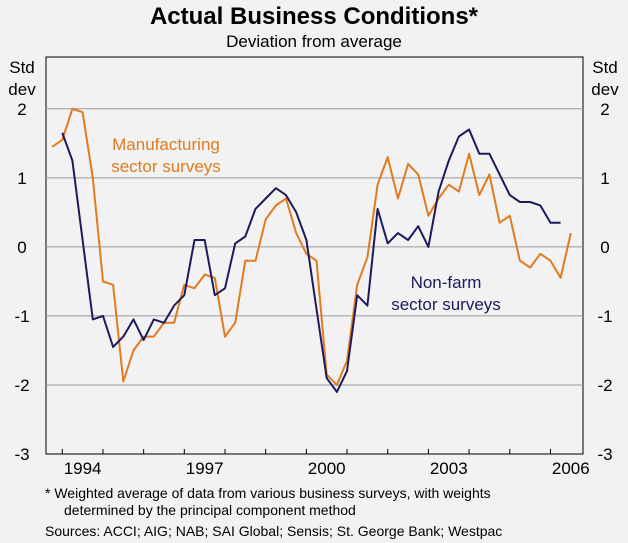  I want to click on y-axis-right: 2 1 0 -1 -2 -3, so click(604, 282).